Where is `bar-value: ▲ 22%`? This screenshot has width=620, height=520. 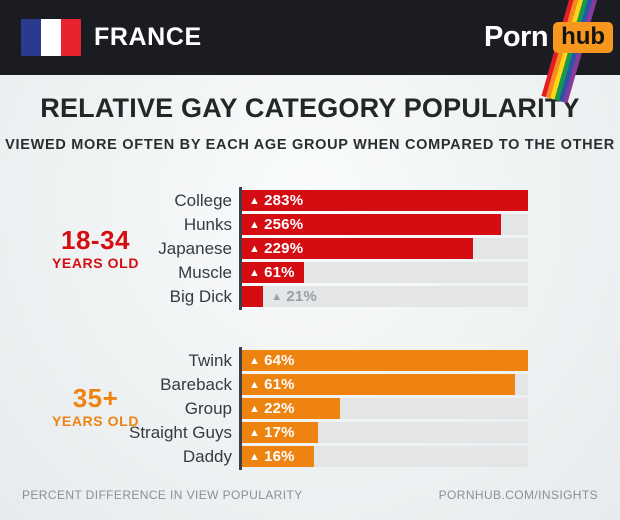
bar-value: ▲ 22% is located at coordinates (272, 409).